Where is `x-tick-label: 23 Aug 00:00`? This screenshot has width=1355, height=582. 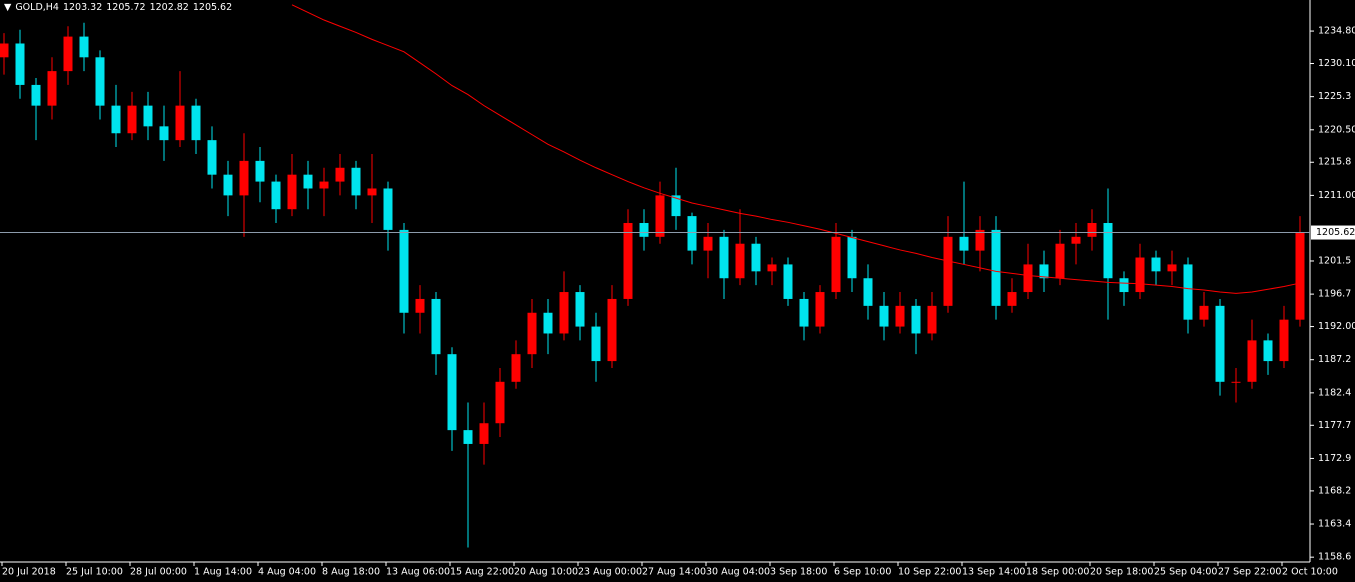 x-tick-label: 23 Aug 00:00 is located at coordinates (610, 572).